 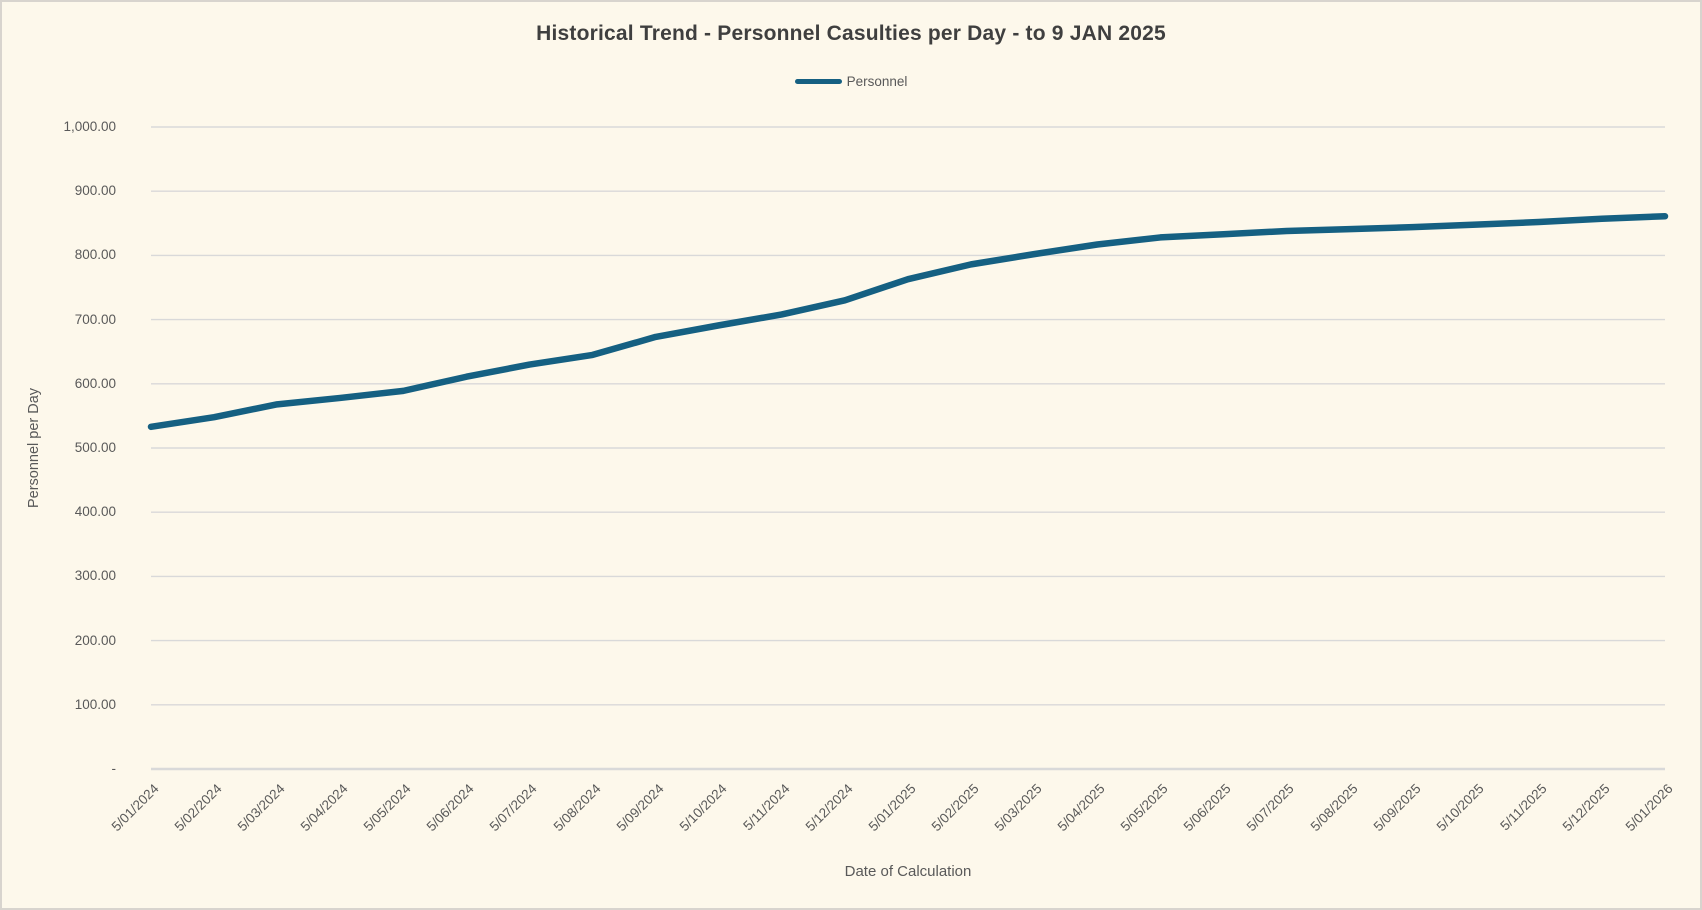 What do you see at coordinates (877, 81) in the screenshot?
I see `legend-label: Personnel` at bounding box center [877, 81].